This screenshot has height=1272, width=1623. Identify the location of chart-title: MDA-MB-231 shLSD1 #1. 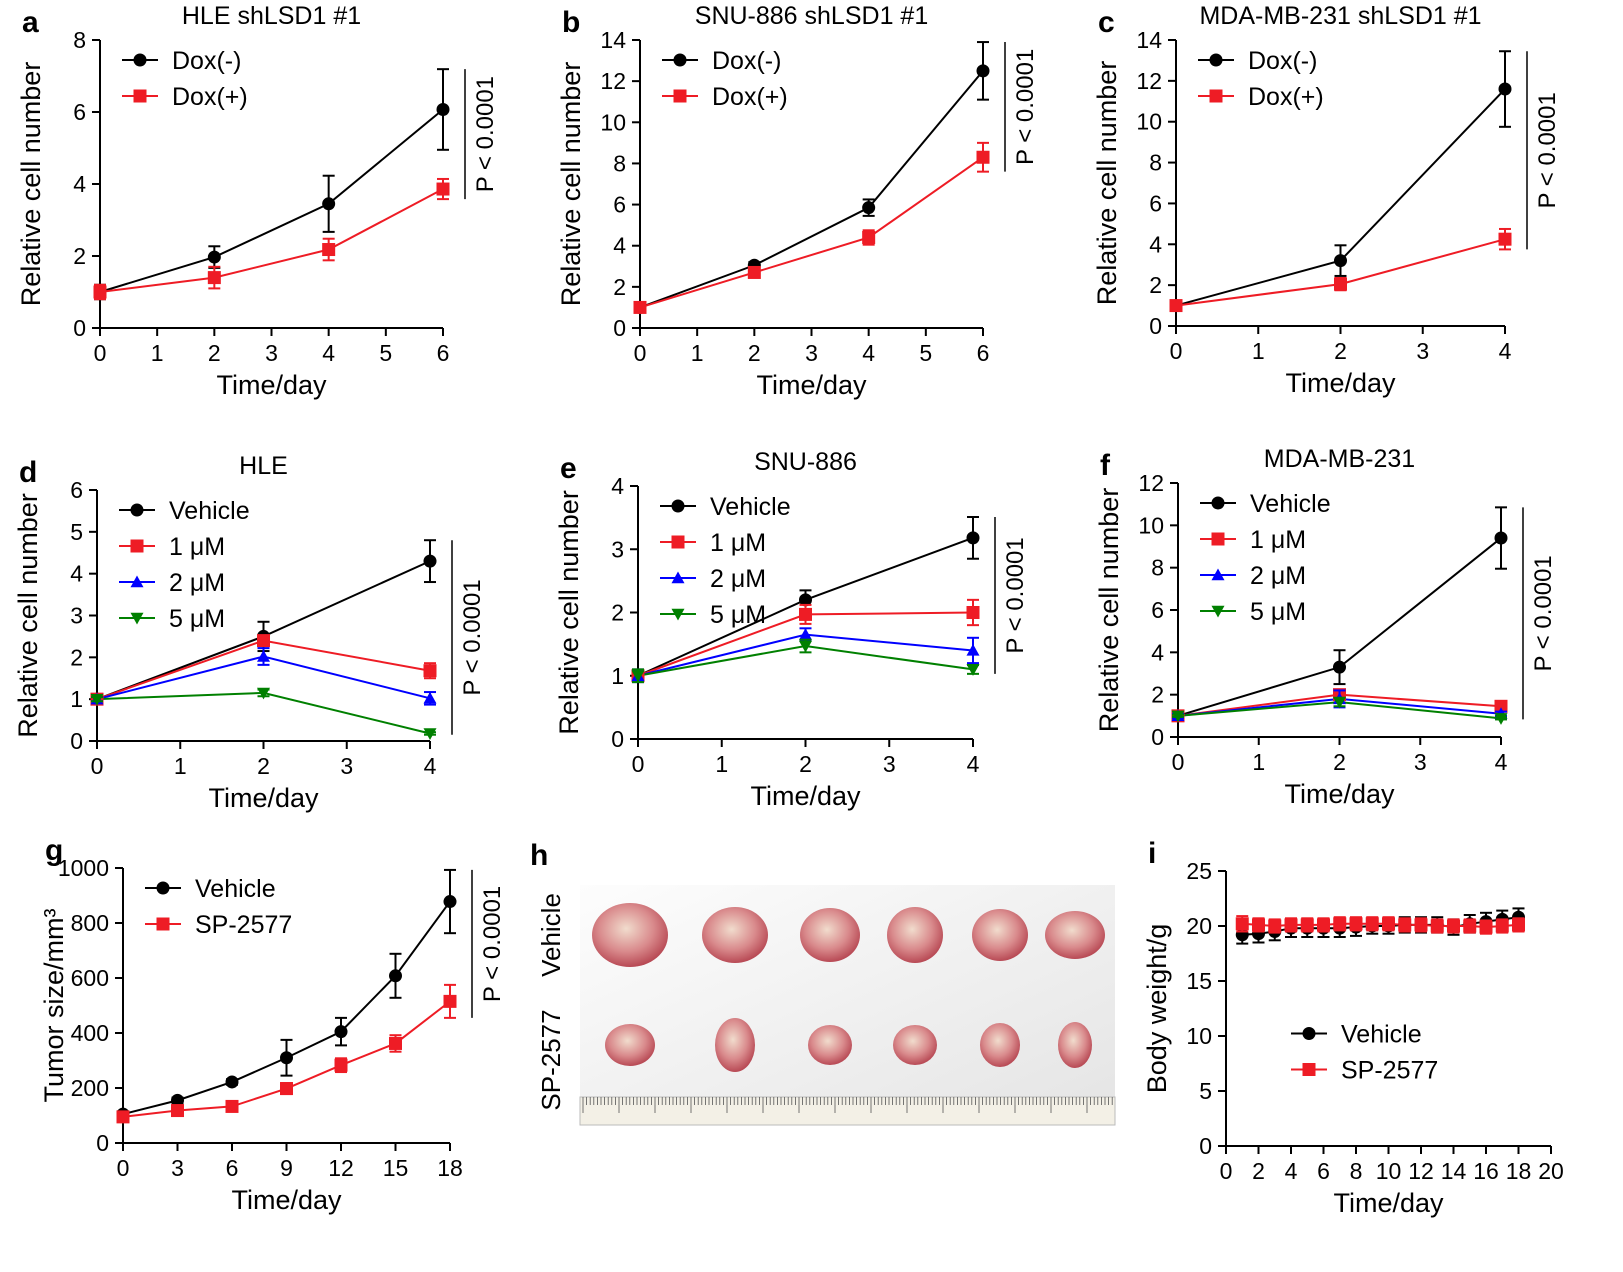
(1340, 16).